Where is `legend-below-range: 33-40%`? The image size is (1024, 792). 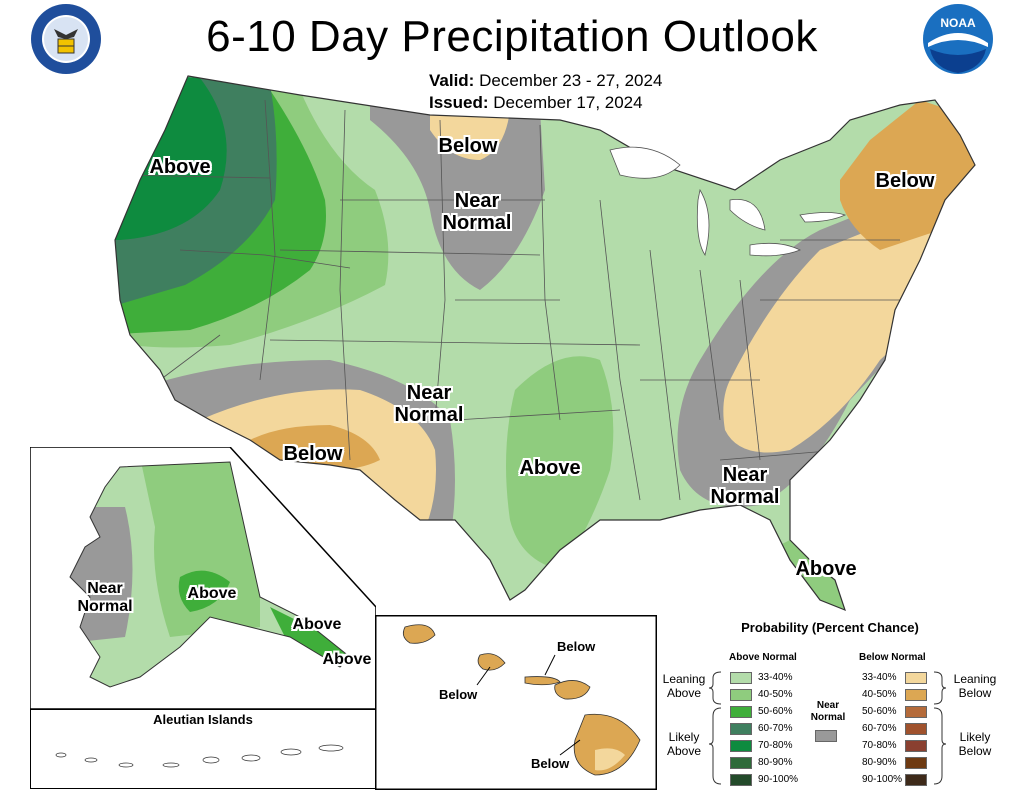
legend-below-range: 33-40% is located at coordinates (879, 677).